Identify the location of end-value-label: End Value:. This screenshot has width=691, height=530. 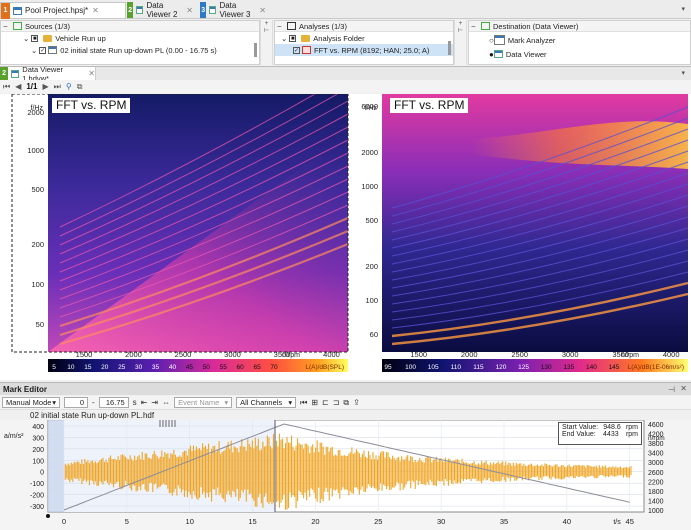
(579, 434).